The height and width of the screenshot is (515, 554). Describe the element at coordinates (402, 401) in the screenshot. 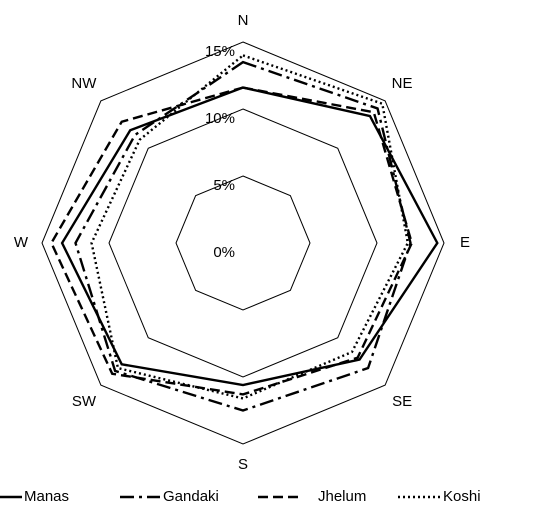

I see `category-label: SE` at that location.